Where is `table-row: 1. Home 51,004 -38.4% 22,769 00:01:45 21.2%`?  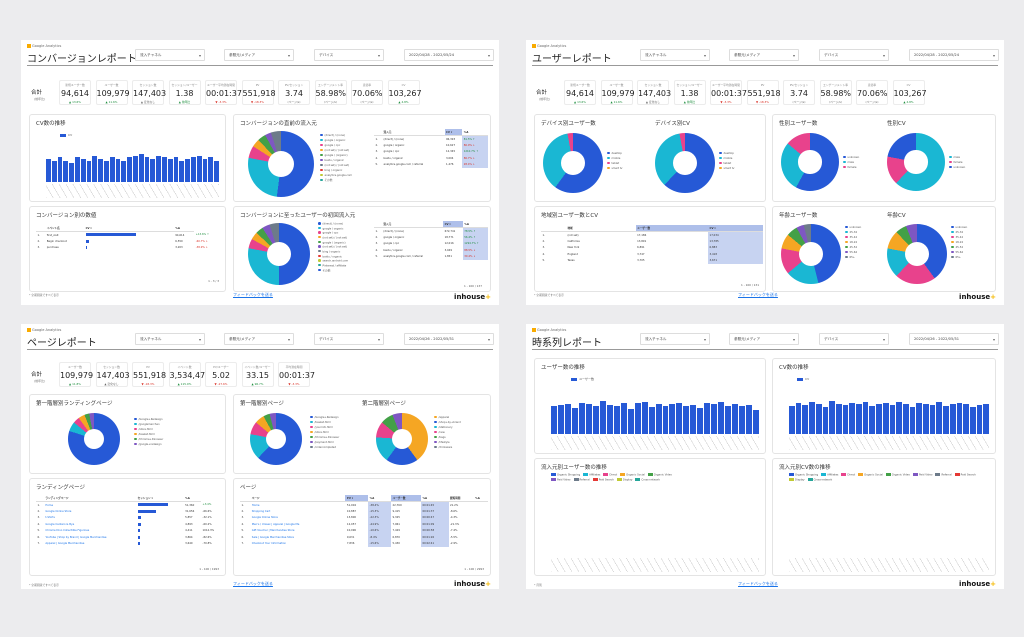
table-row: 1. Home 51,004 -38.4% 22,769 00:01:45 21.2% is located at coordinates (364, 504).